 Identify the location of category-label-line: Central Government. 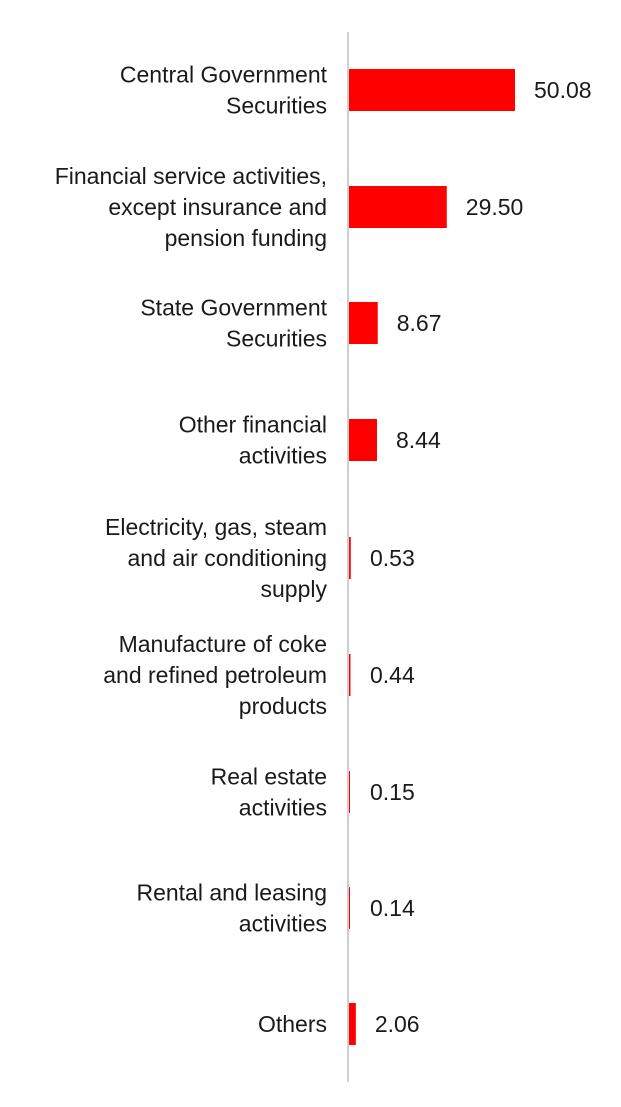
(224, 75).